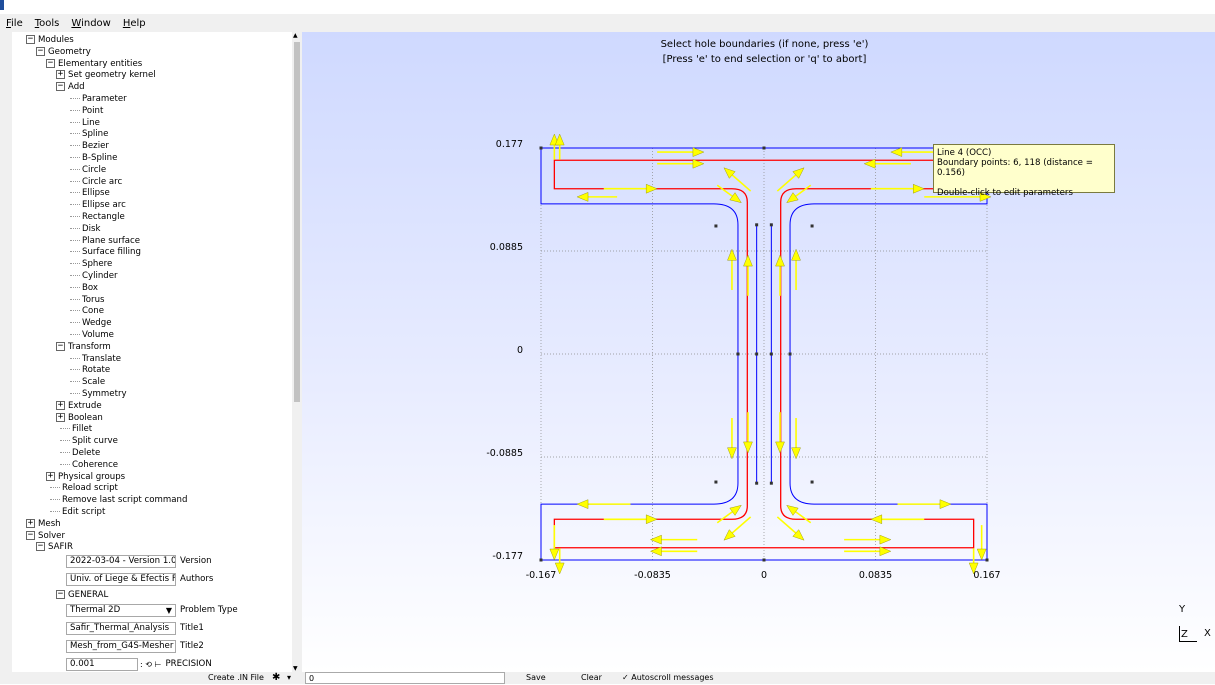 The image size is (1215, 685). Describe the element at coordinates (85, 477) in the screenshot. I see `tree-item-physical-groups: + Physical groups` at that location.